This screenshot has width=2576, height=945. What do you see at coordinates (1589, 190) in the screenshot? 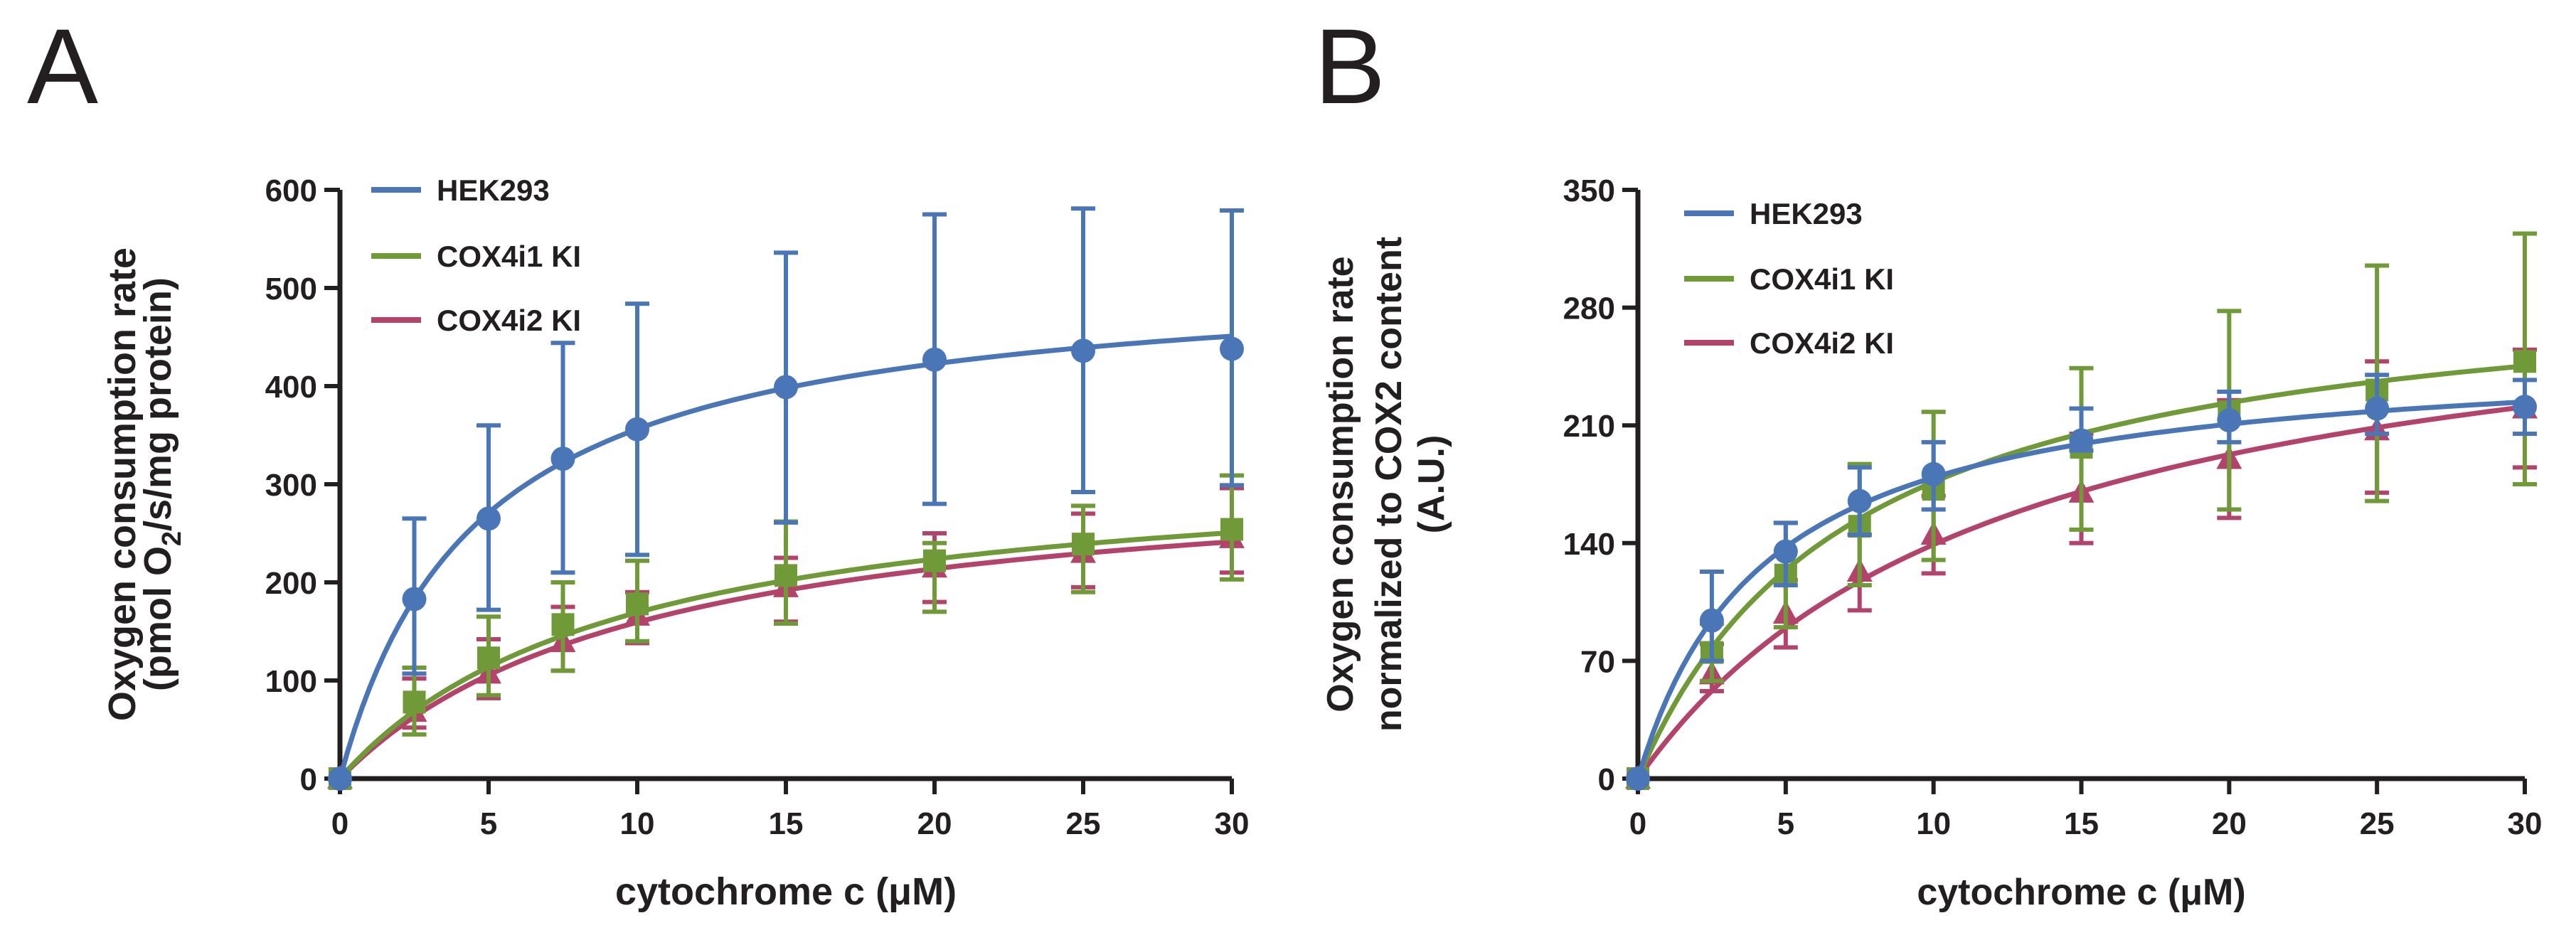
I see `y-tick-label: 350` at bounding box center [1589, 190].